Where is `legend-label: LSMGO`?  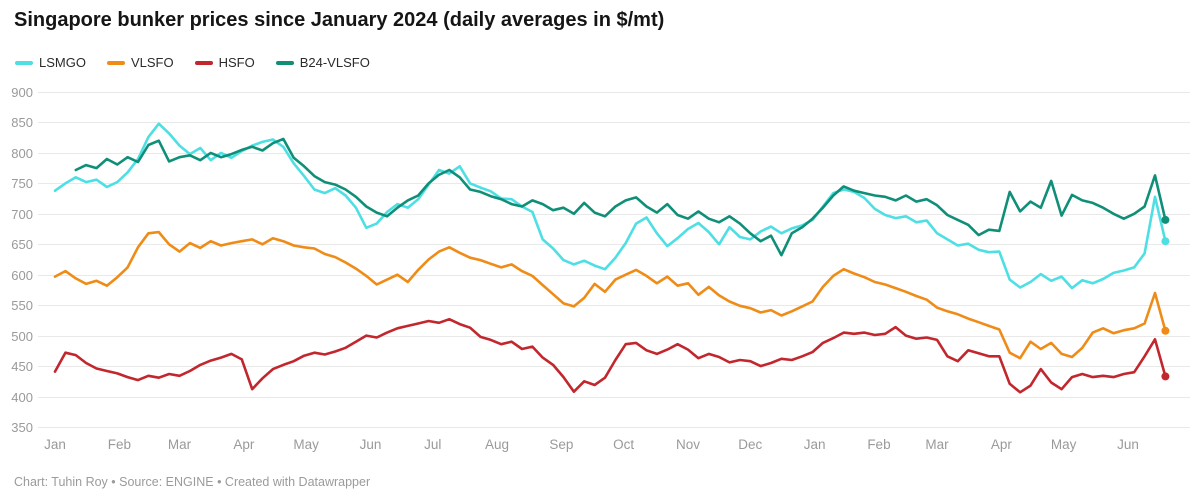 legend-label: LSMGO is located at coordinates (62, 62).